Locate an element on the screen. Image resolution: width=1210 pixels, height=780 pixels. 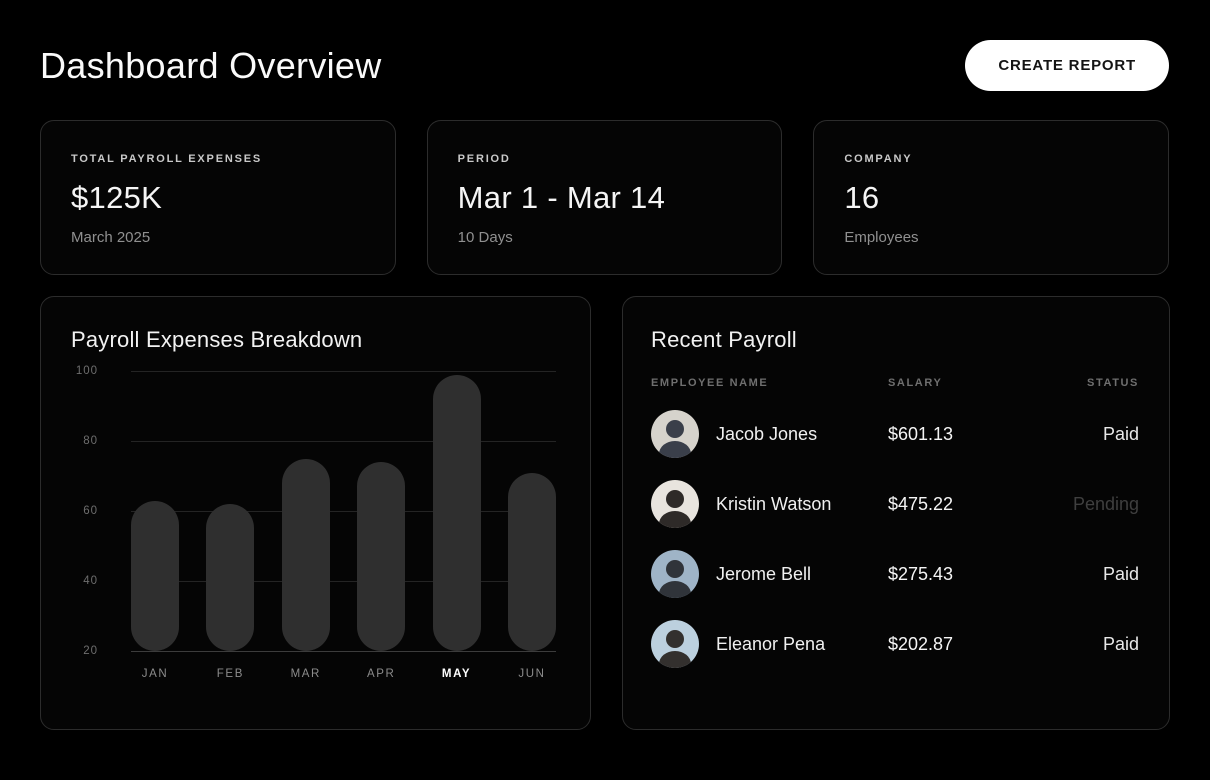
stat-label: PERIOD is located at coordinates (484, 159).